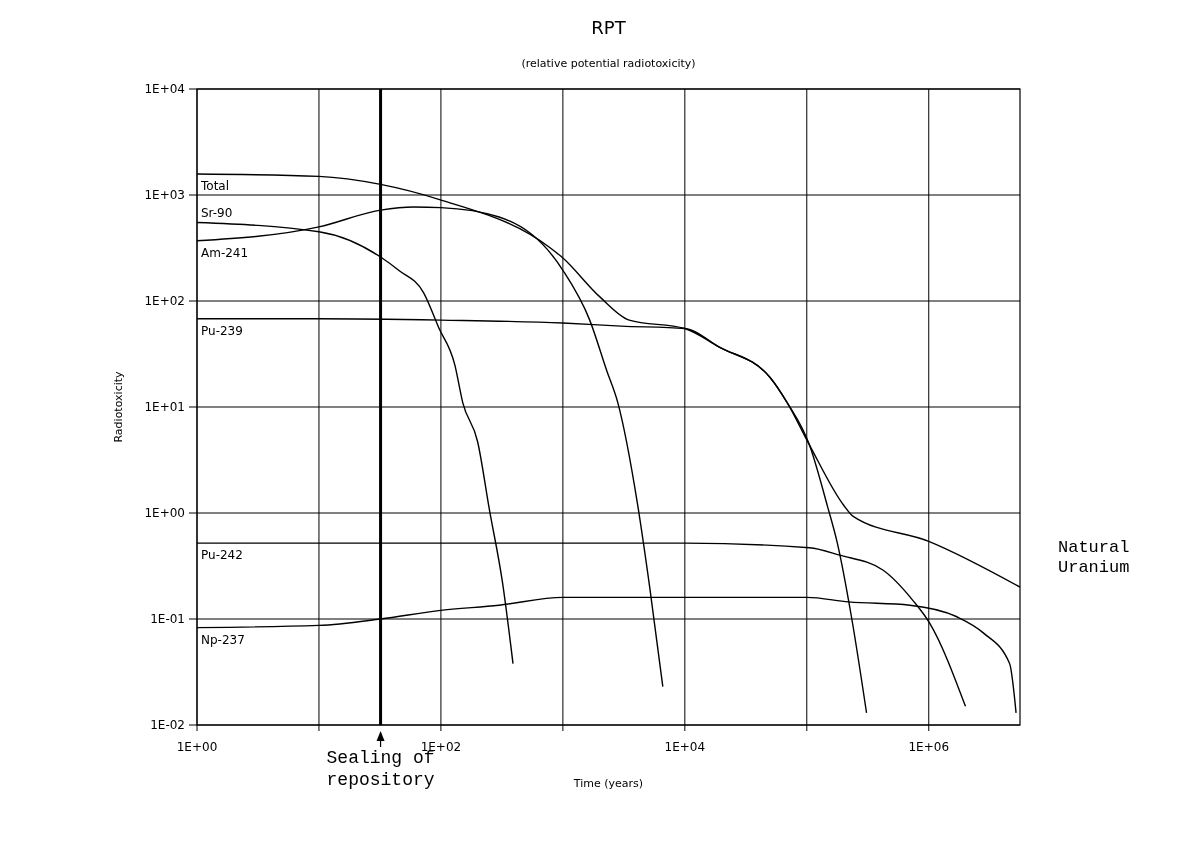 The height and width of the screenshot is (850, 1203). Describe the element at coordinates (164, 195) in the screenshot. I see `y-tick-label: 1E+03` at that location.